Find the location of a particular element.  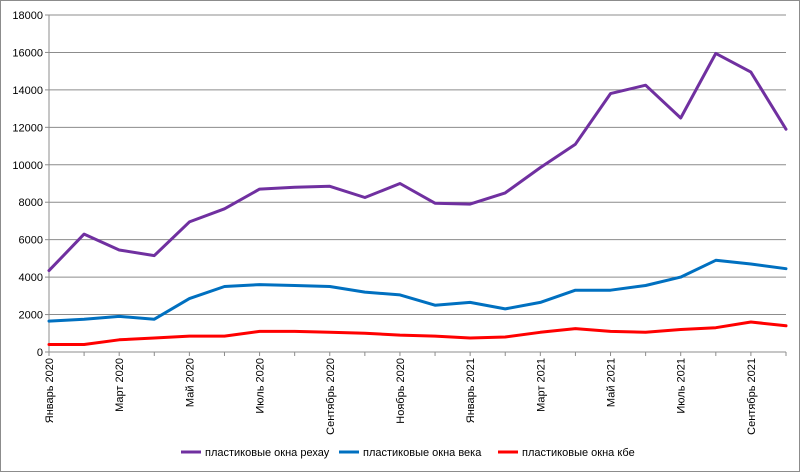

x-tick-label: Май 2020 is located at coordinates (190, 382).